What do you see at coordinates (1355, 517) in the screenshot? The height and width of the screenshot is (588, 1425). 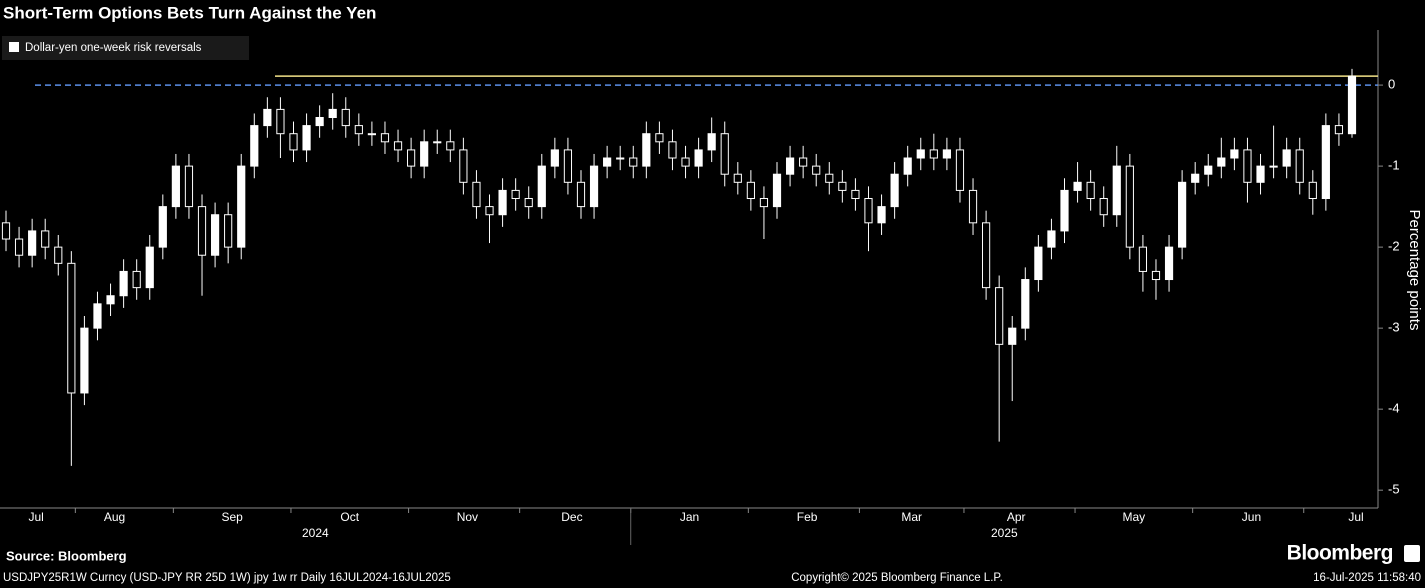 I see `x-tick-label: Jul` at bounding box center [1355, 517].